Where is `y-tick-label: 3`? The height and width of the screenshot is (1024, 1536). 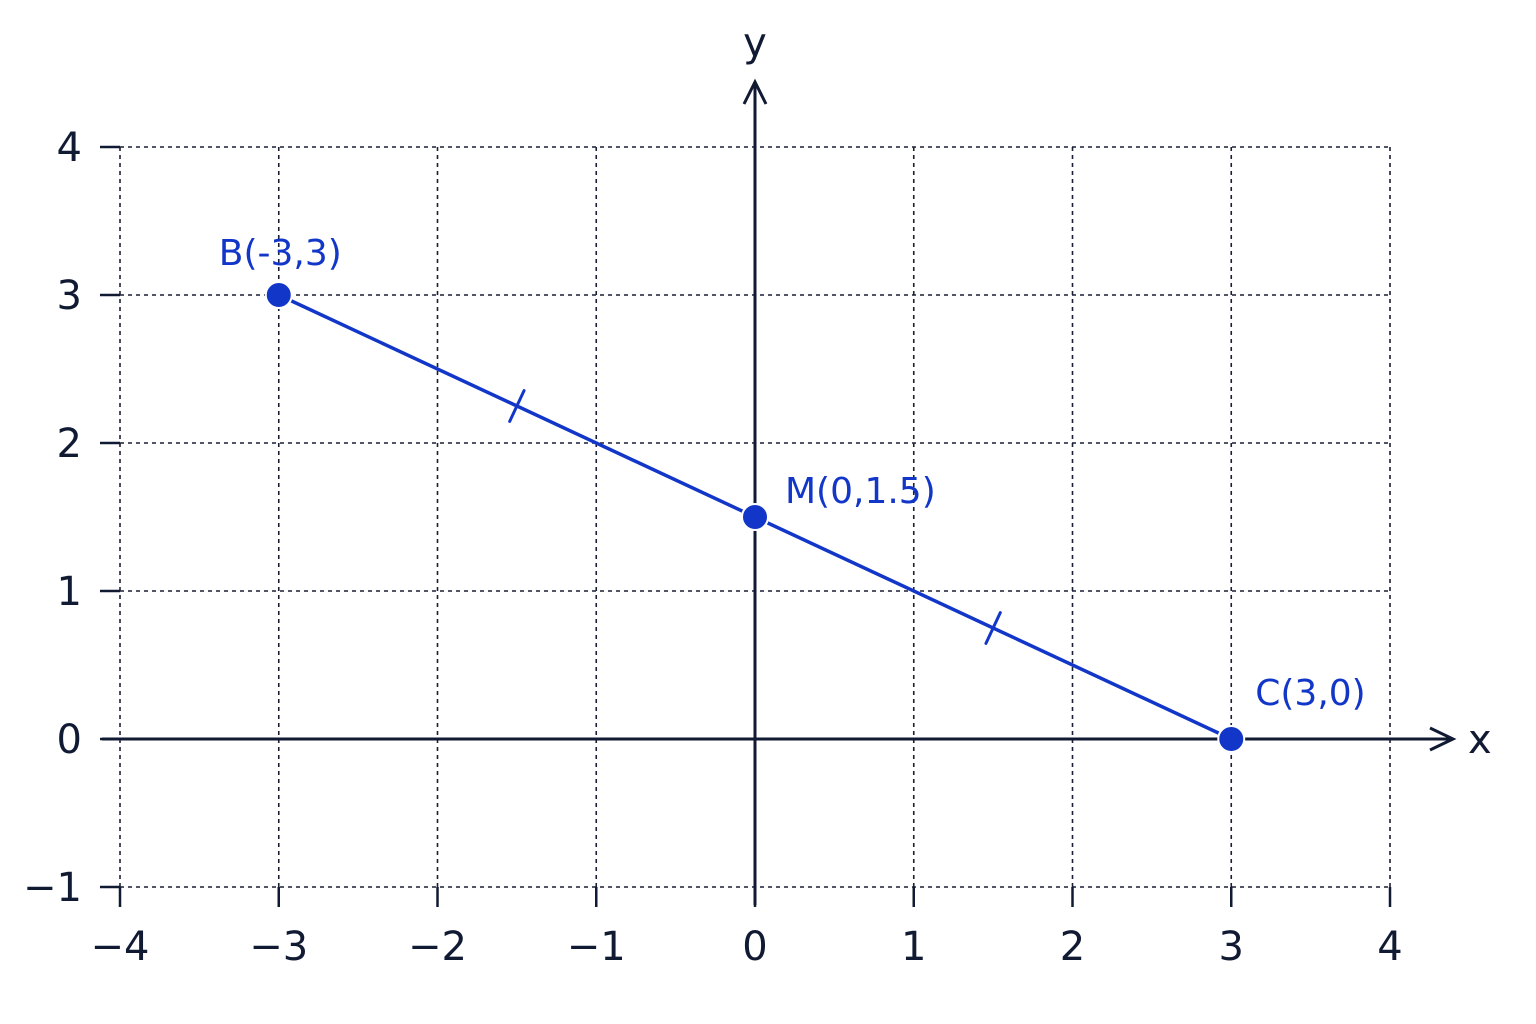
y-tick-label: 3 is located at coordinates (69, 296).